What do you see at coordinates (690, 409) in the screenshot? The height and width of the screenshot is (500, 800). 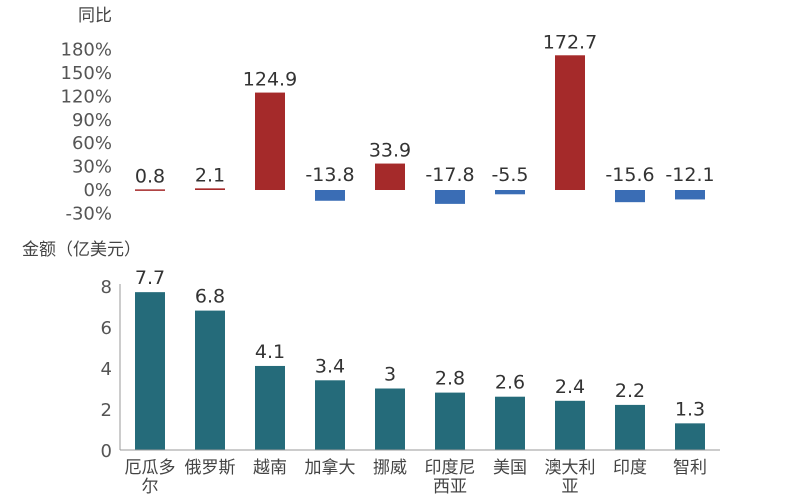 I see `amount-data-label: 1.3` at bounding box center [690, 409].